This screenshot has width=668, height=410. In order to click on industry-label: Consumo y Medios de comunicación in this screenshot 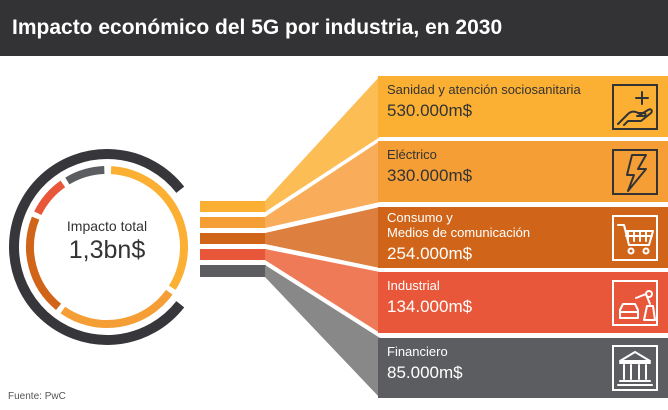, I will do `click(527, 225)`.